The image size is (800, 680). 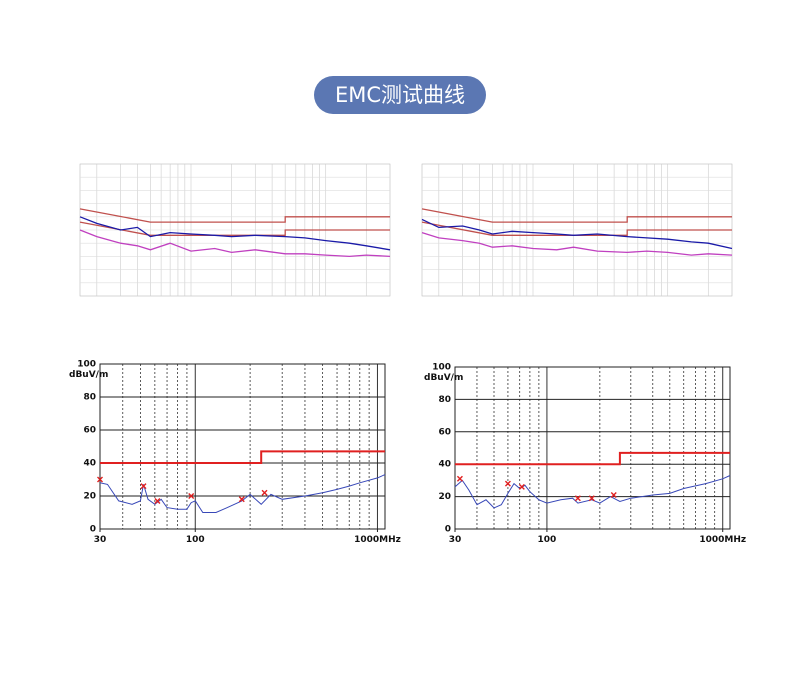 I want to click on title-badge, so click(x=400, y=95).